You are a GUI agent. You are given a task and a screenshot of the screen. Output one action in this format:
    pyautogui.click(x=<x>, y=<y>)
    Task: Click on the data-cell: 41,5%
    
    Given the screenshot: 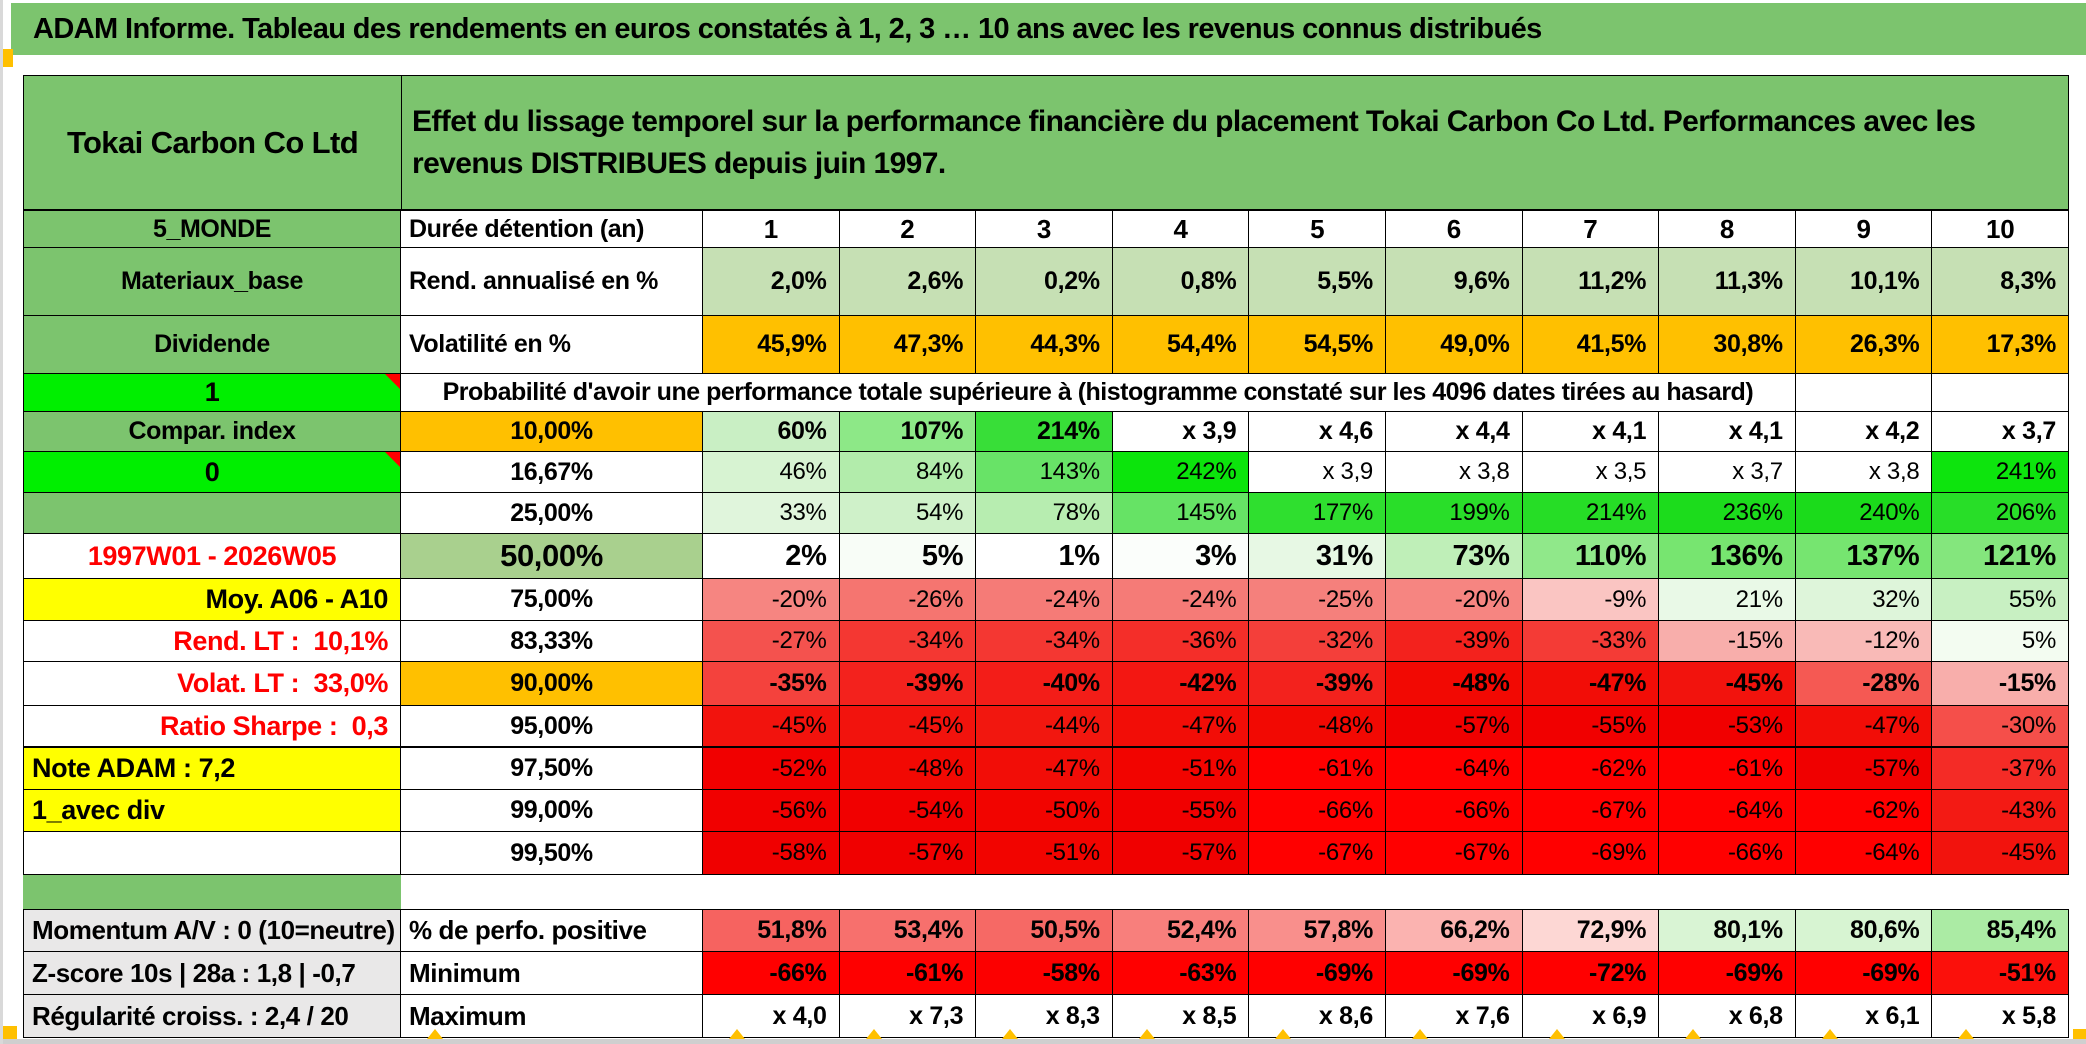 What is the action you would take?
    pyautogui.click(x=1591, y=345)
    